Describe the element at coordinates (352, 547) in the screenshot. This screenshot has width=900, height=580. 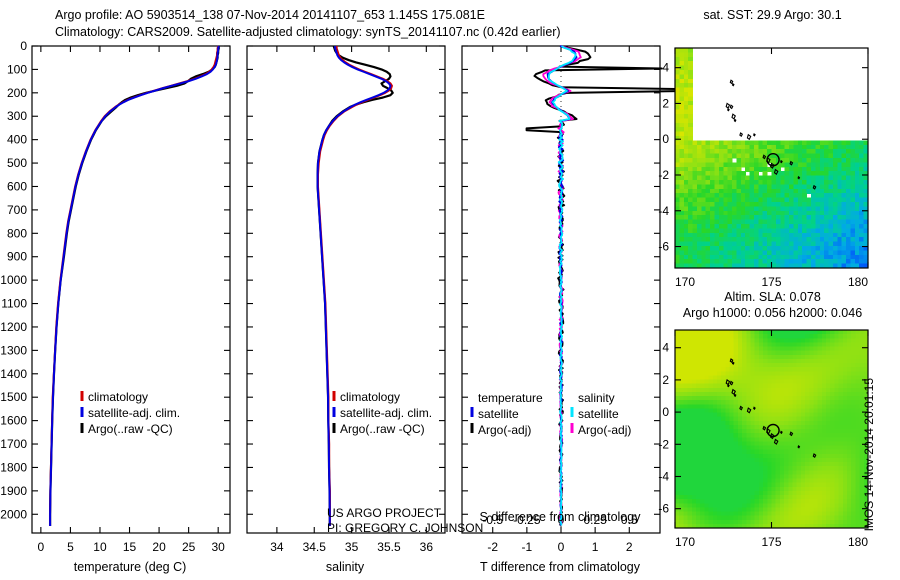
I see `salinity-tick-label: 35` at that location.